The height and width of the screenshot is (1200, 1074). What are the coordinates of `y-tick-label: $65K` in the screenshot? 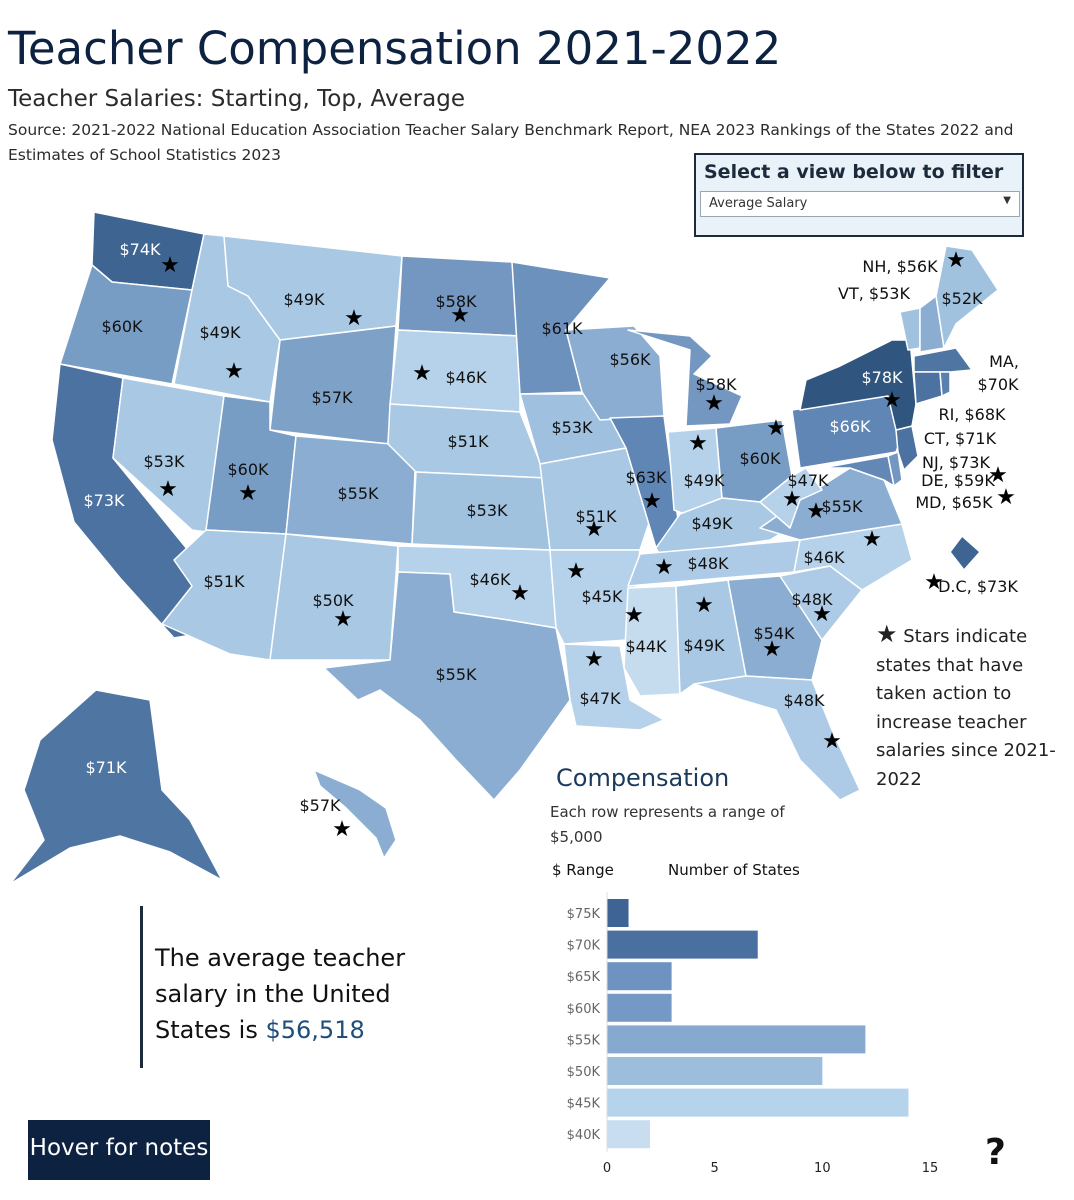 It's located at (584, 977).